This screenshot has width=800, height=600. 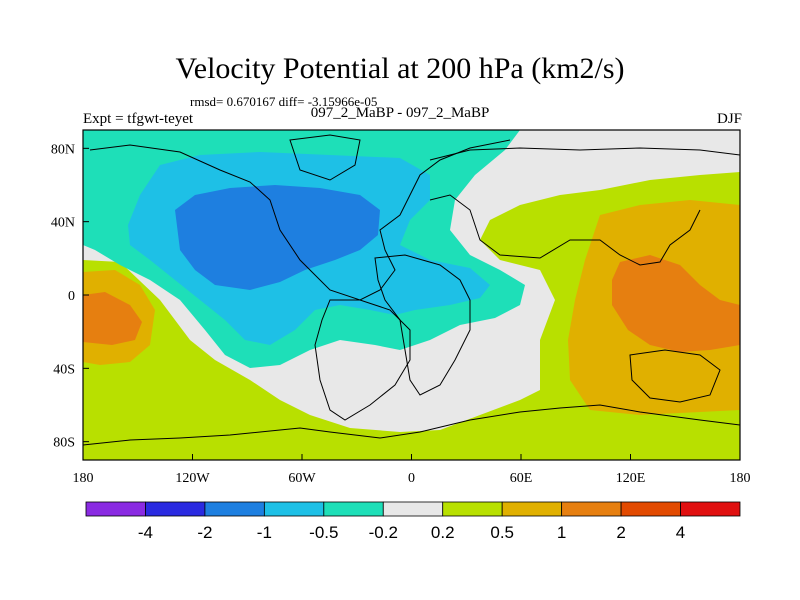 I want to click on y-axis: 80N 40N 0 40S 80S, so click(x=70, y=296).